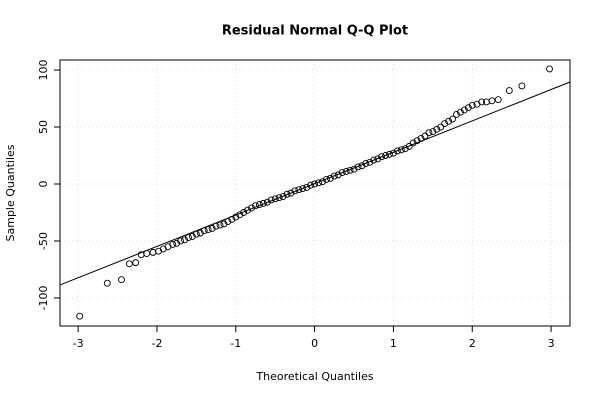 This screenshot has height=400, width=599. I want to click on x-tick-label: -1, so click(235, 343).